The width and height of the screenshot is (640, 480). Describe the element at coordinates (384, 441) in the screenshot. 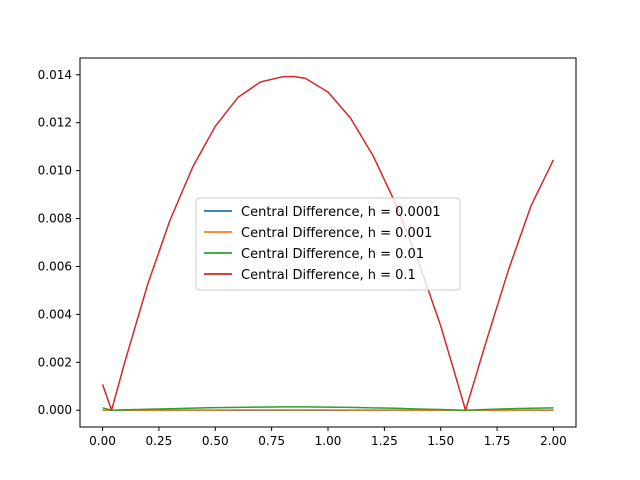

I see `x-tick-label: 1.25` at that location.